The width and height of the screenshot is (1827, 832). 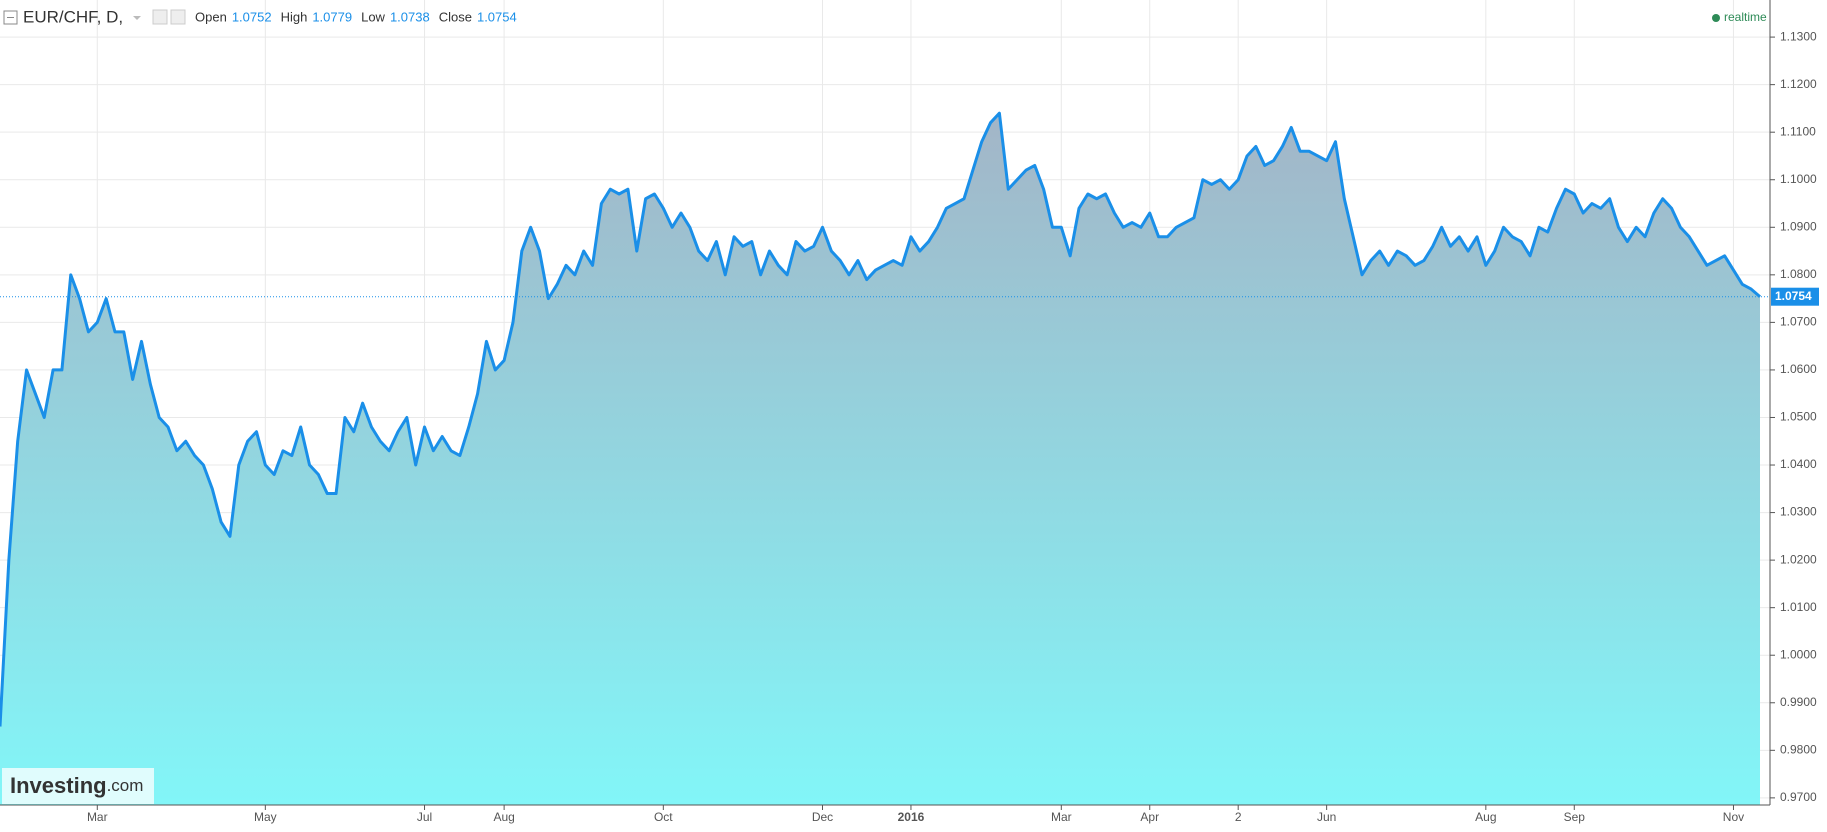 What do you see at coordinates (911, 817) in the screenshot?
I see `x-tick-label: 2016` at bounding box center [911, 817].